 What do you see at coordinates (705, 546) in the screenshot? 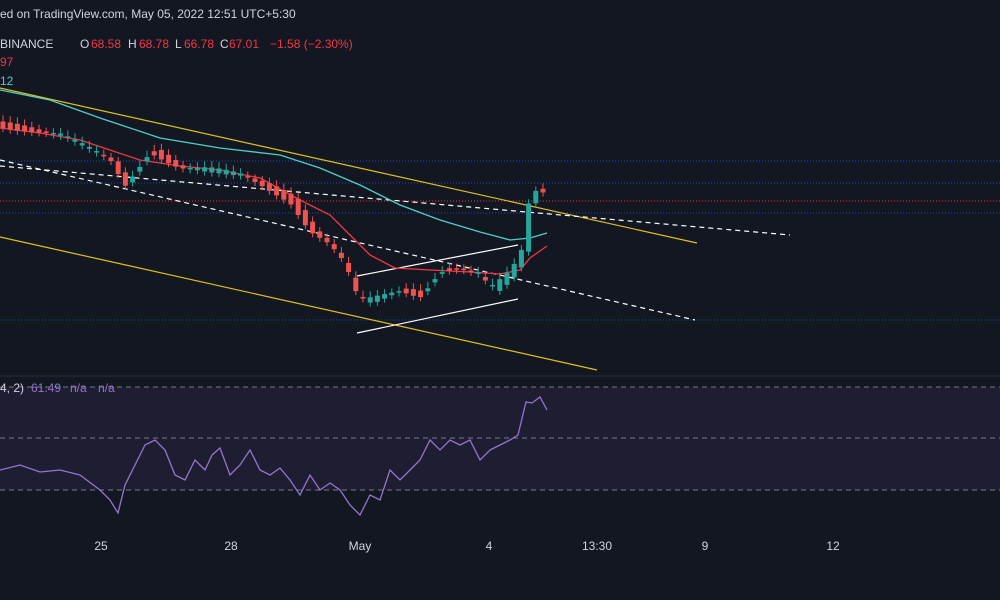
I see `x-tick-label: 9` at bounding box center [705, 546].